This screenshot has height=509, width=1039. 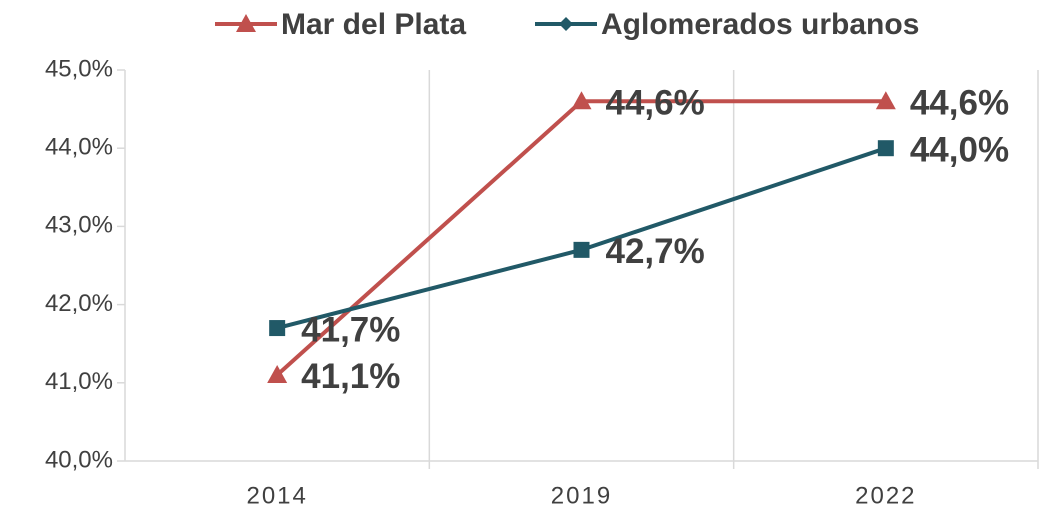 What do you see at coordinates (79, 303) in the screenshot?
I see `y-tick-label: 42,0%` at bounding box center [79, 303].